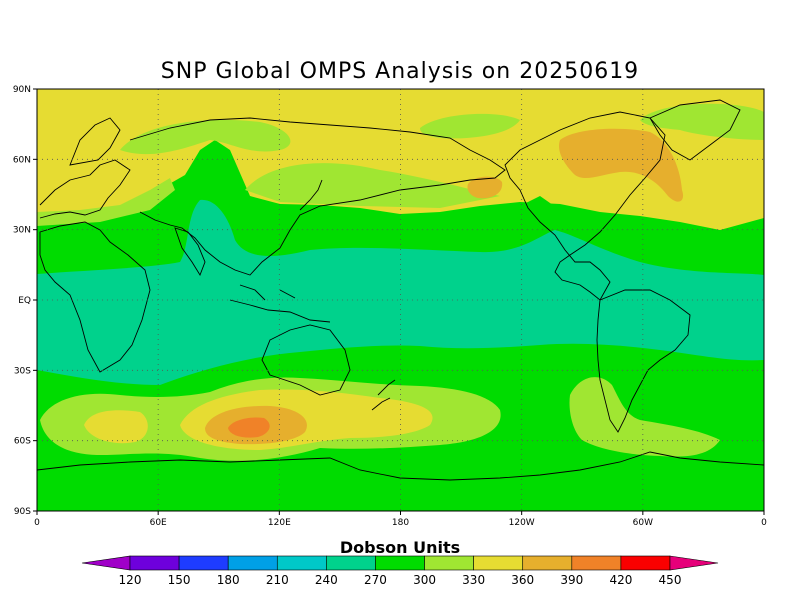 The image size is (800, 600). I want to click on colorbar-level-label: 270, so click(375, 580).